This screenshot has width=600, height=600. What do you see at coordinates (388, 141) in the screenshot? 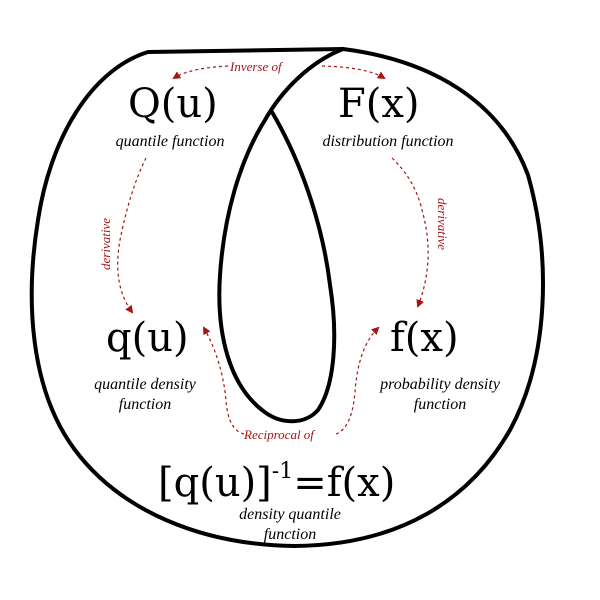
I see `distribution-function-caption: distribution function` at bounding box center [388, 141].